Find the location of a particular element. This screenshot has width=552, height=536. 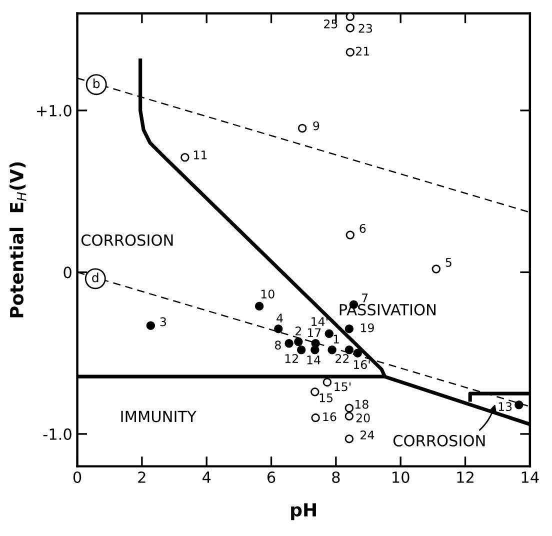

annotation: 1 is located at coordinates (336, 339).